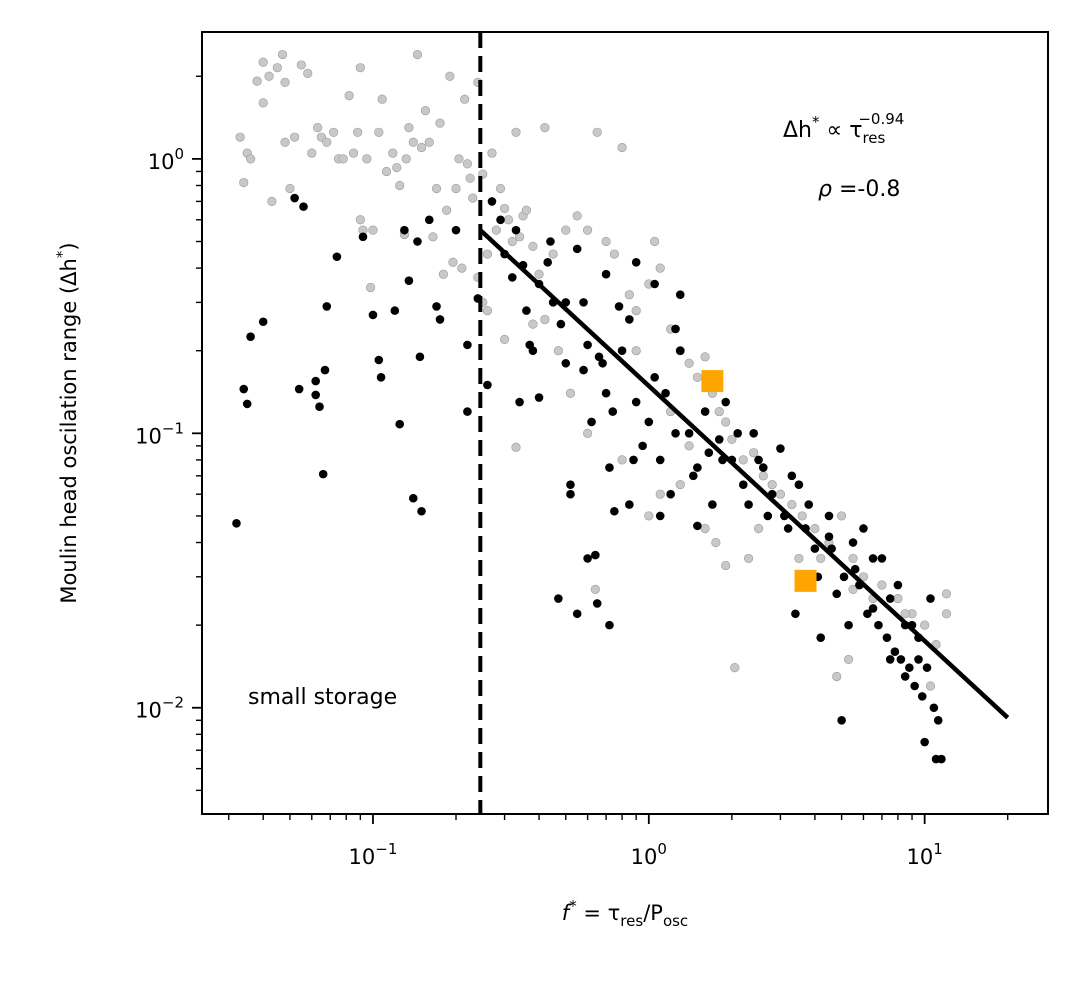  What do you see at coordinates (712, 381) in the screenshot?
I see `highlight-point` at bounding box center [712, 381].